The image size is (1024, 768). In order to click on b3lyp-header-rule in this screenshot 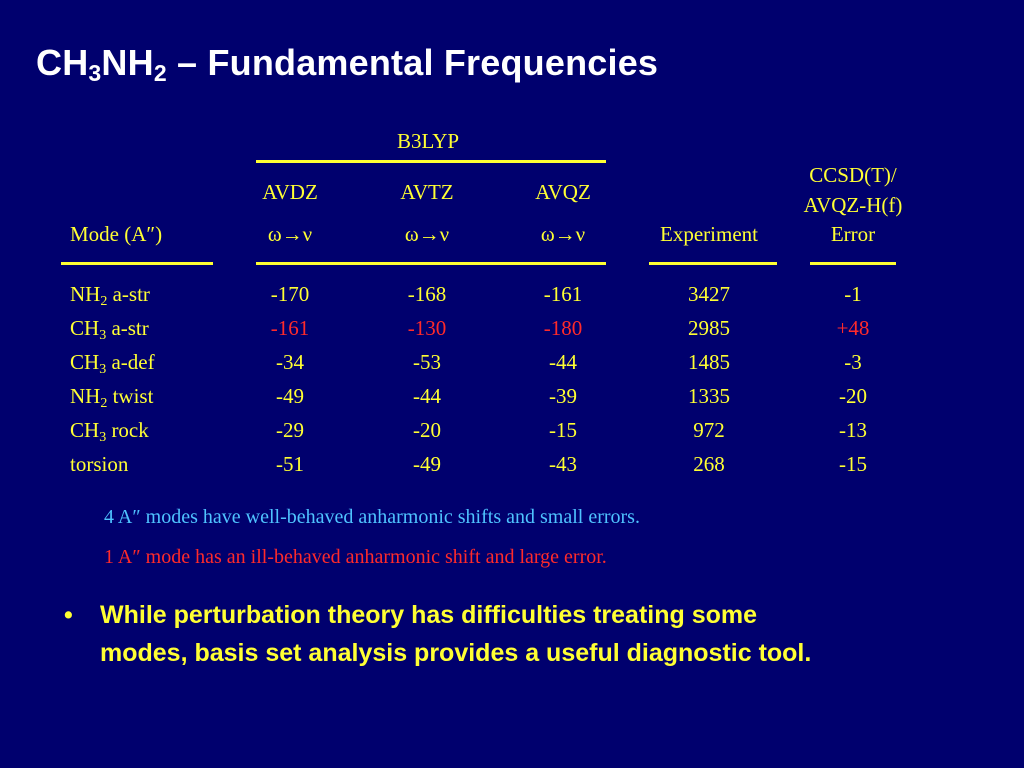, I will do `click(431, 161)`.